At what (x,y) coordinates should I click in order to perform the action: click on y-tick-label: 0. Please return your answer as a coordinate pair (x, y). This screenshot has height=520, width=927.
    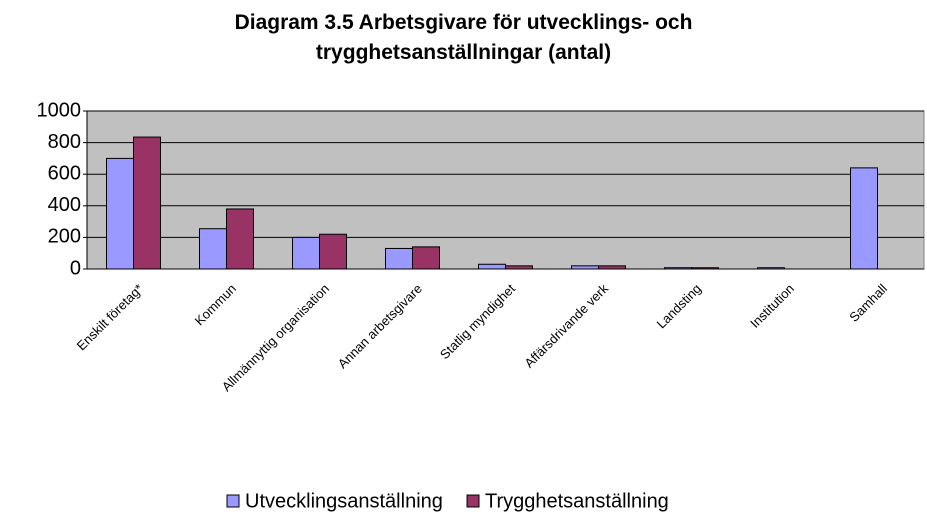
    Looking at the image, I should click on (75, 268).